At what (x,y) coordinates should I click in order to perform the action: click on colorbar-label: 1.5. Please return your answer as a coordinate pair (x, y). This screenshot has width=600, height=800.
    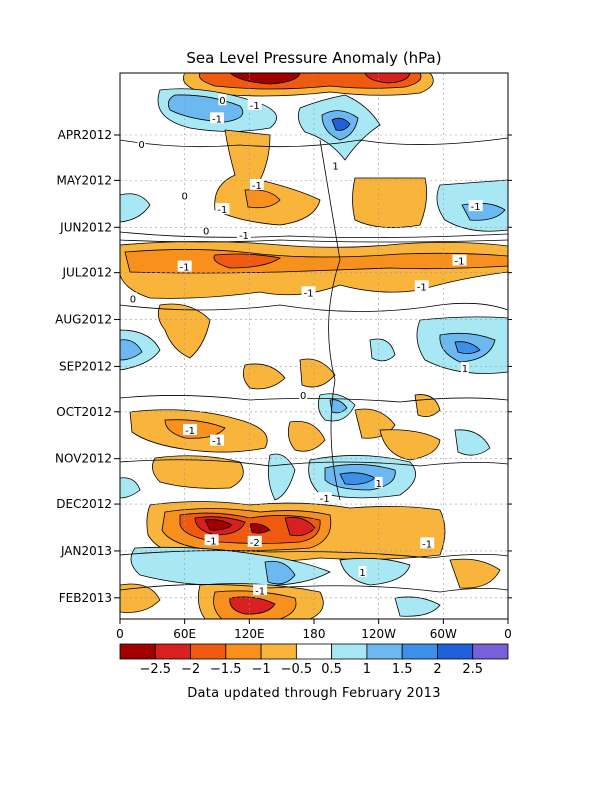
    Looking at the image, I should click on (402, 669).